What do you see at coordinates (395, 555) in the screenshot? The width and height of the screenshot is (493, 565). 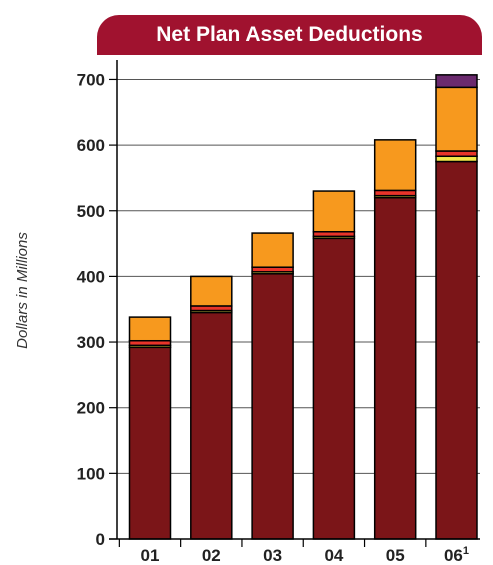 I see `x-tick-label: 05` at bounding box center [395, 555].